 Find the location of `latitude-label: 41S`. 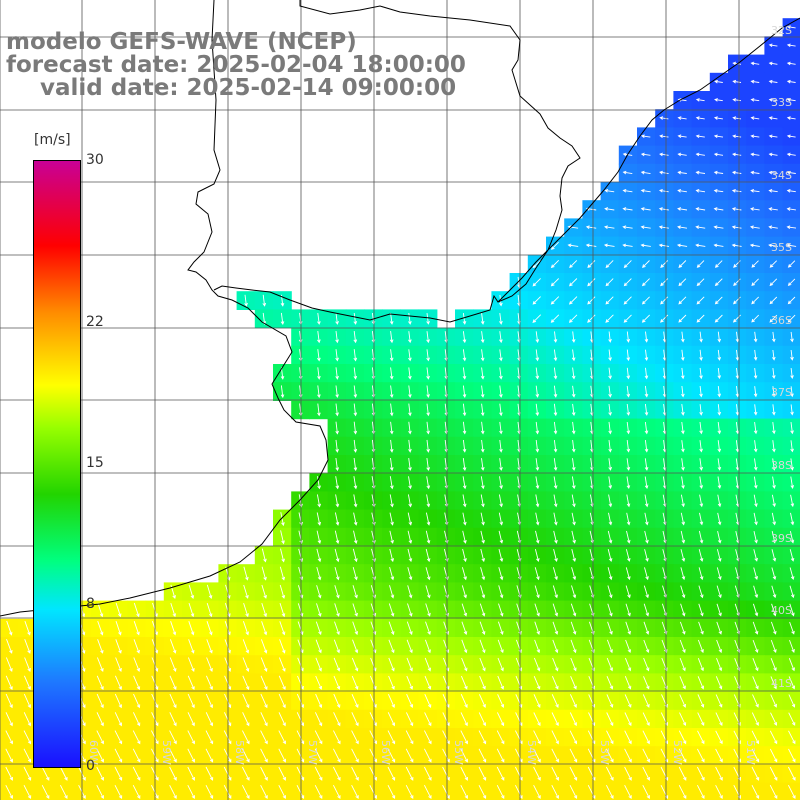

latitude-label: 41S is located at coordinates (781, 683).